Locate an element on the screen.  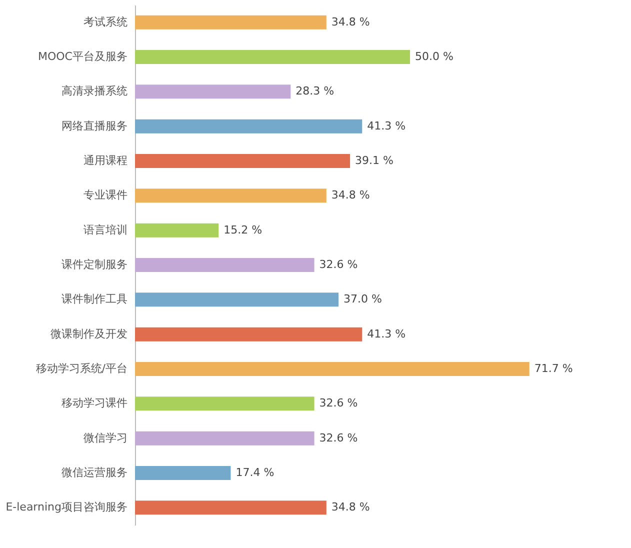
y-tick-label: 课件制作工具 is located at coordinates (95, 299).